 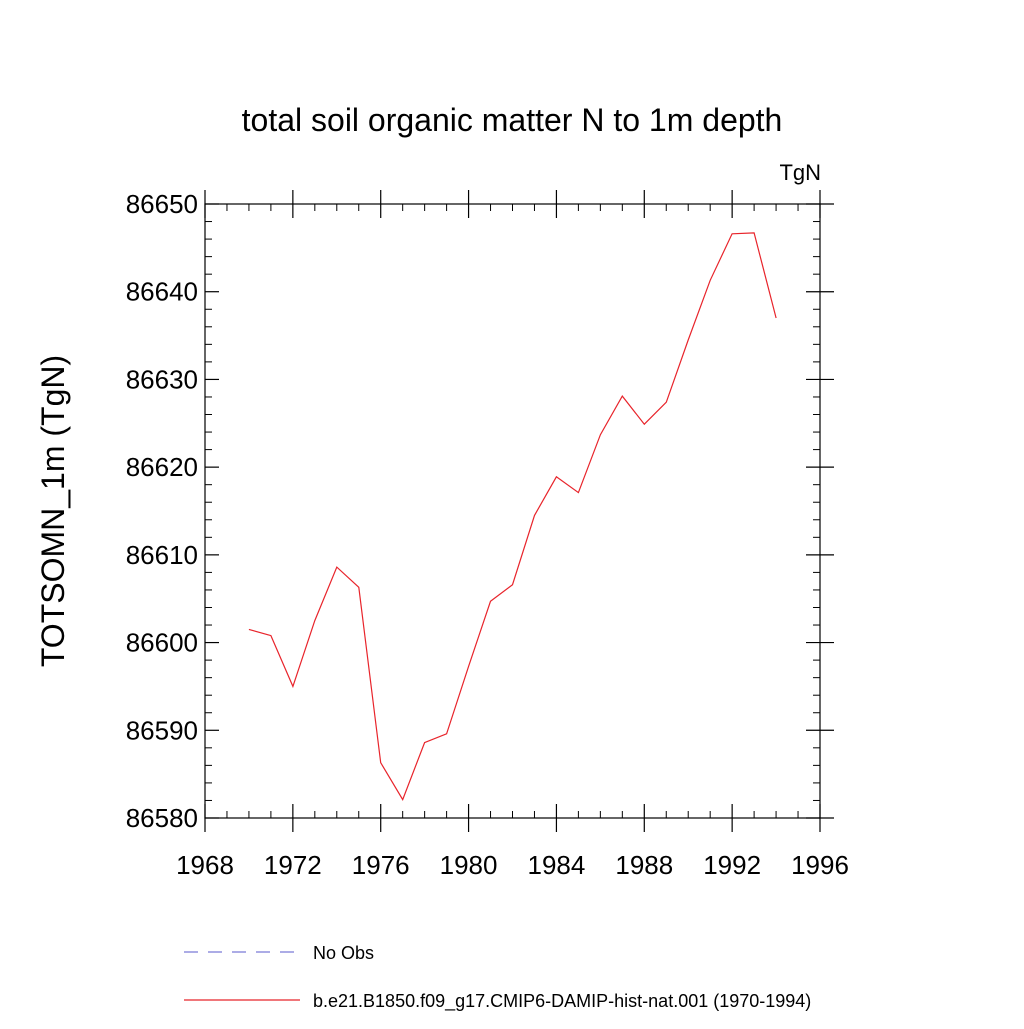 What do you see at coordinates (162, 379) in the screenshot?
I see `y-tick-label: 86630` at bounding box center [162, 379].